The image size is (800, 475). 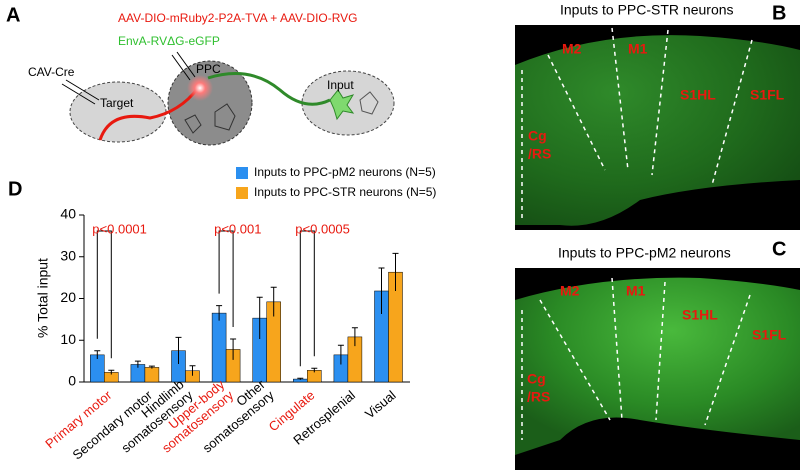 I want to click on input-cell, so click(x=342, y=105).